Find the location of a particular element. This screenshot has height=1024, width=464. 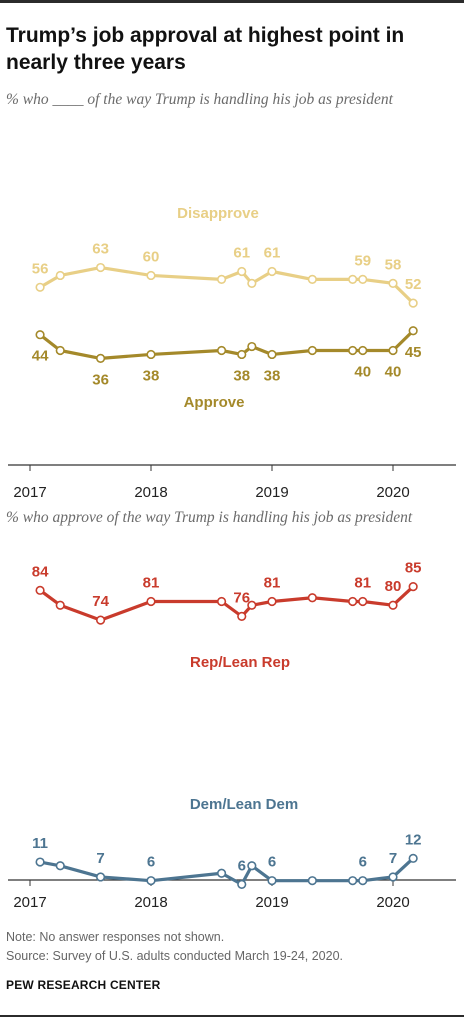

bottom-rule is located at coordinates (232, 1016).